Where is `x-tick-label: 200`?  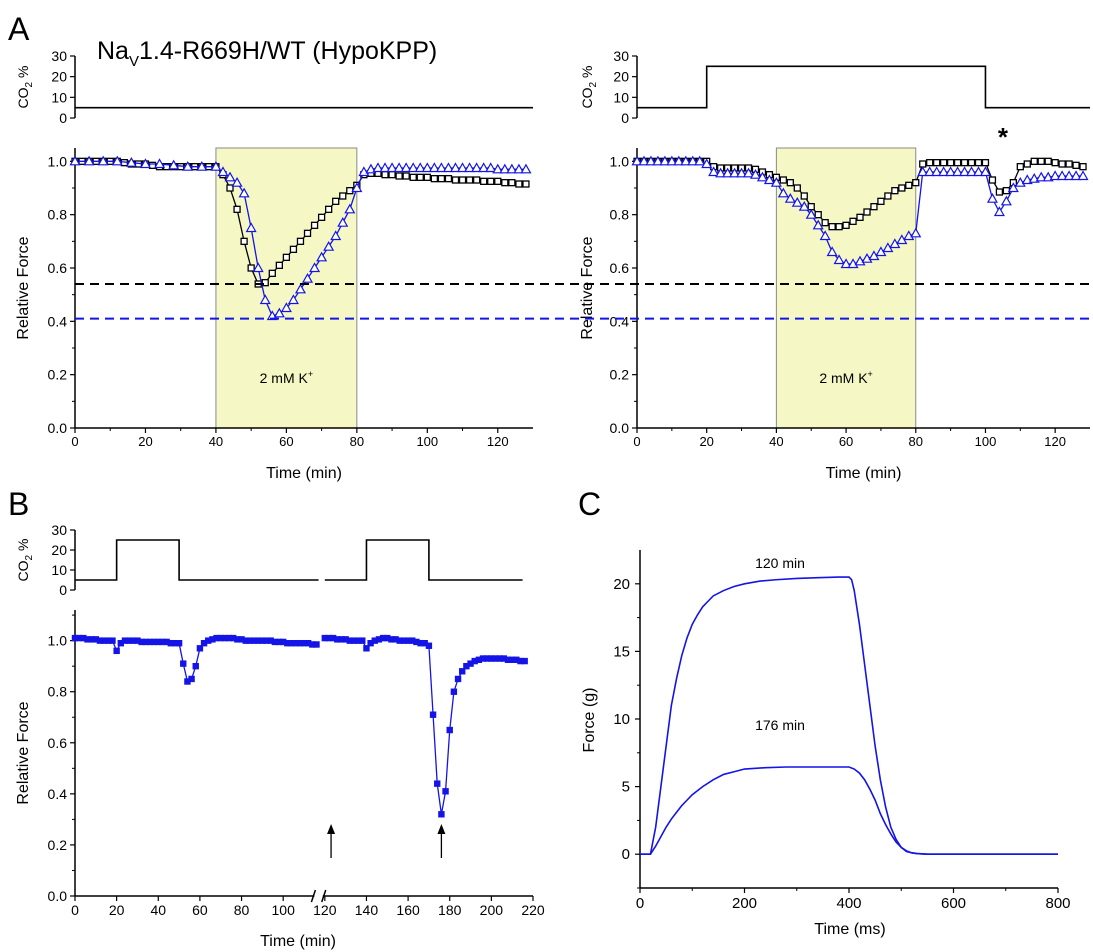
x-tick-label: 200 is located at coordinates (744, 903).